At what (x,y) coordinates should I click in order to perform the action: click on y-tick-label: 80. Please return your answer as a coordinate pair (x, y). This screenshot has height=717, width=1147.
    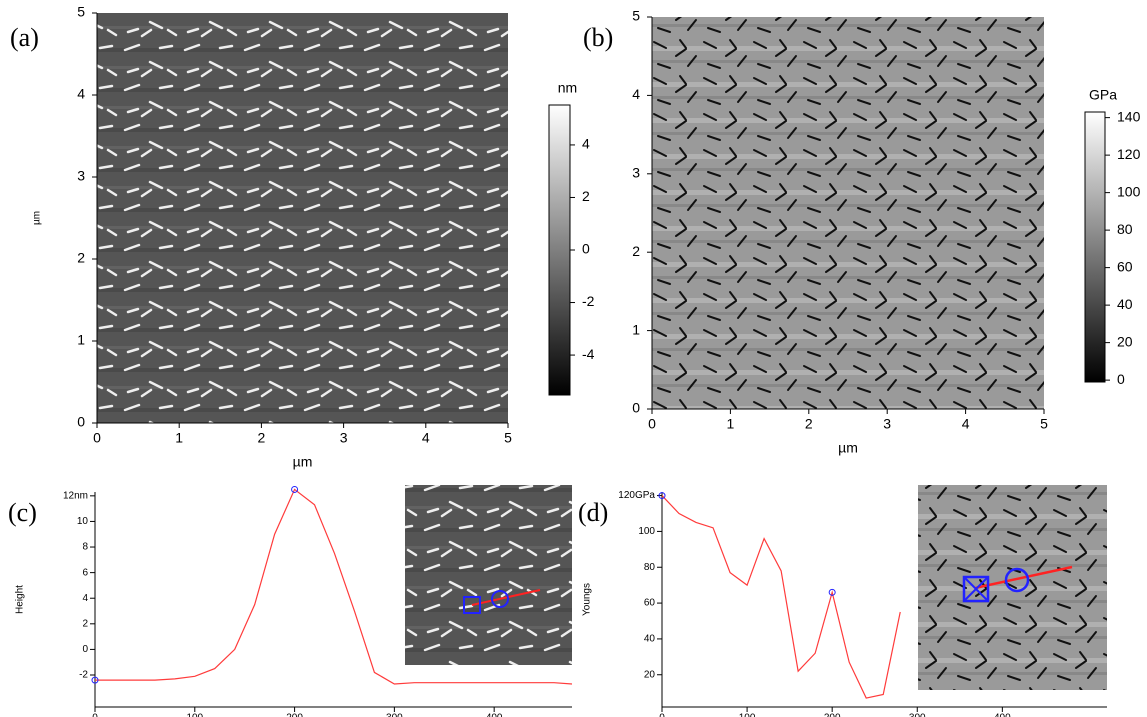
    Looking at the image, I should click on (650, 567).